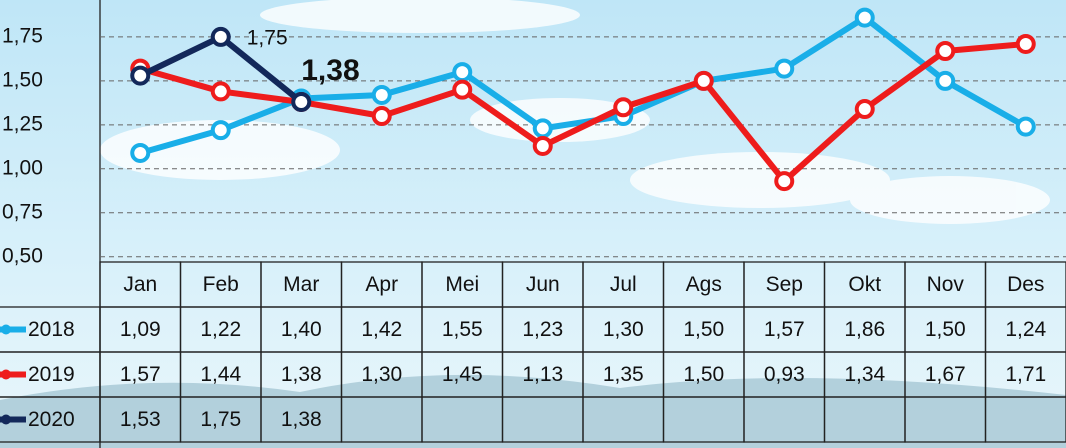  I want to click on table-value: 0,93, so click(784, 374).